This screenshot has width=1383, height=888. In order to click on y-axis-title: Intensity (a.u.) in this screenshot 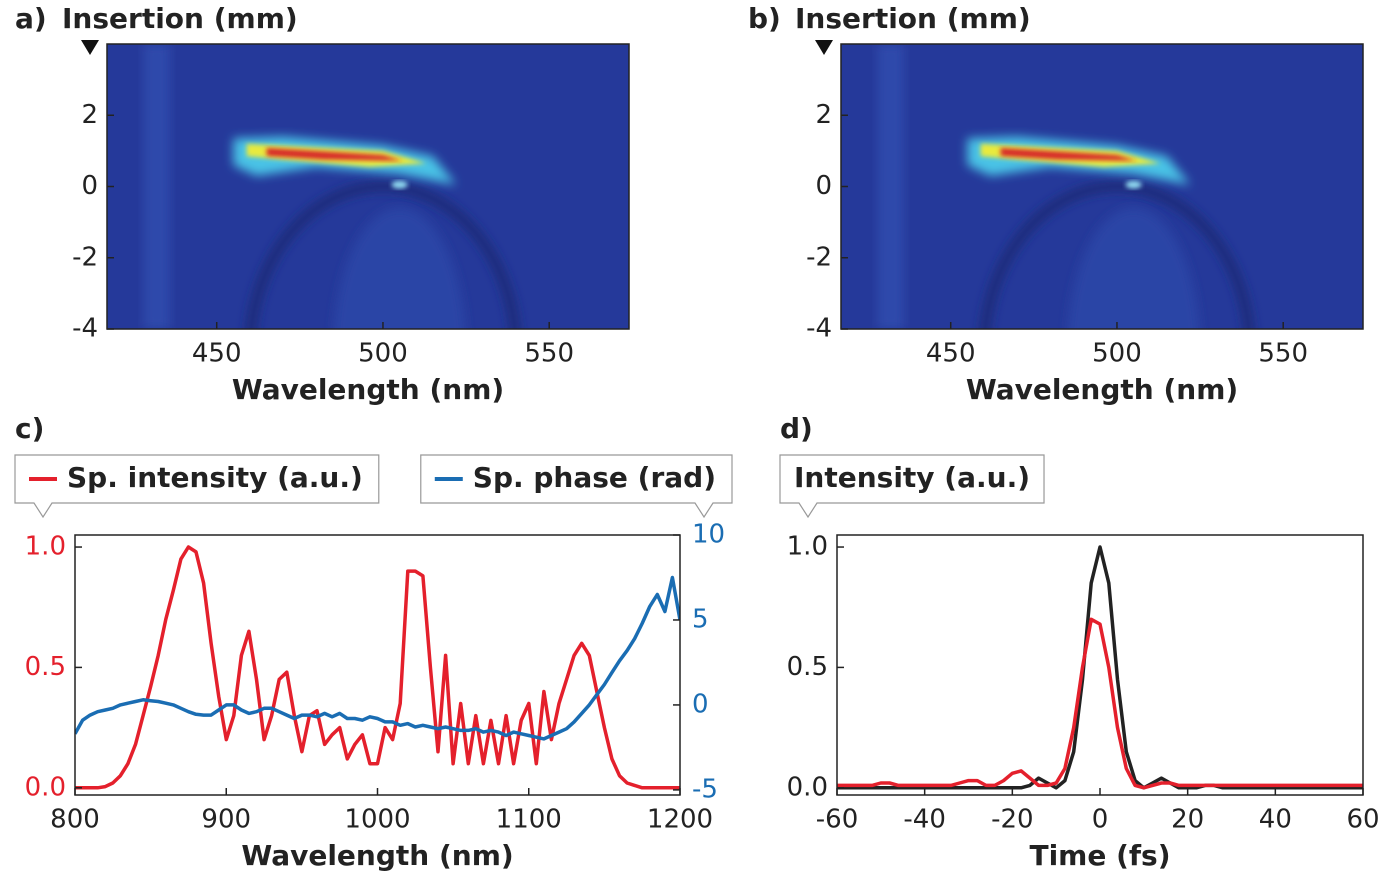, I will do `click(912, 477)`.